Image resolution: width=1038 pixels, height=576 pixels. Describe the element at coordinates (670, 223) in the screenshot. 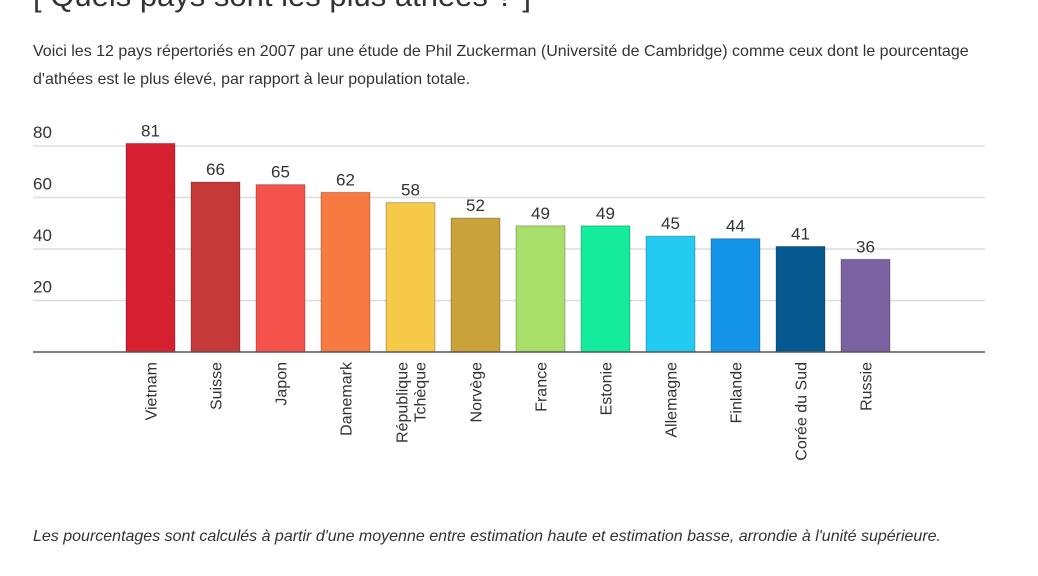

I see `data-label: 45` at that location.